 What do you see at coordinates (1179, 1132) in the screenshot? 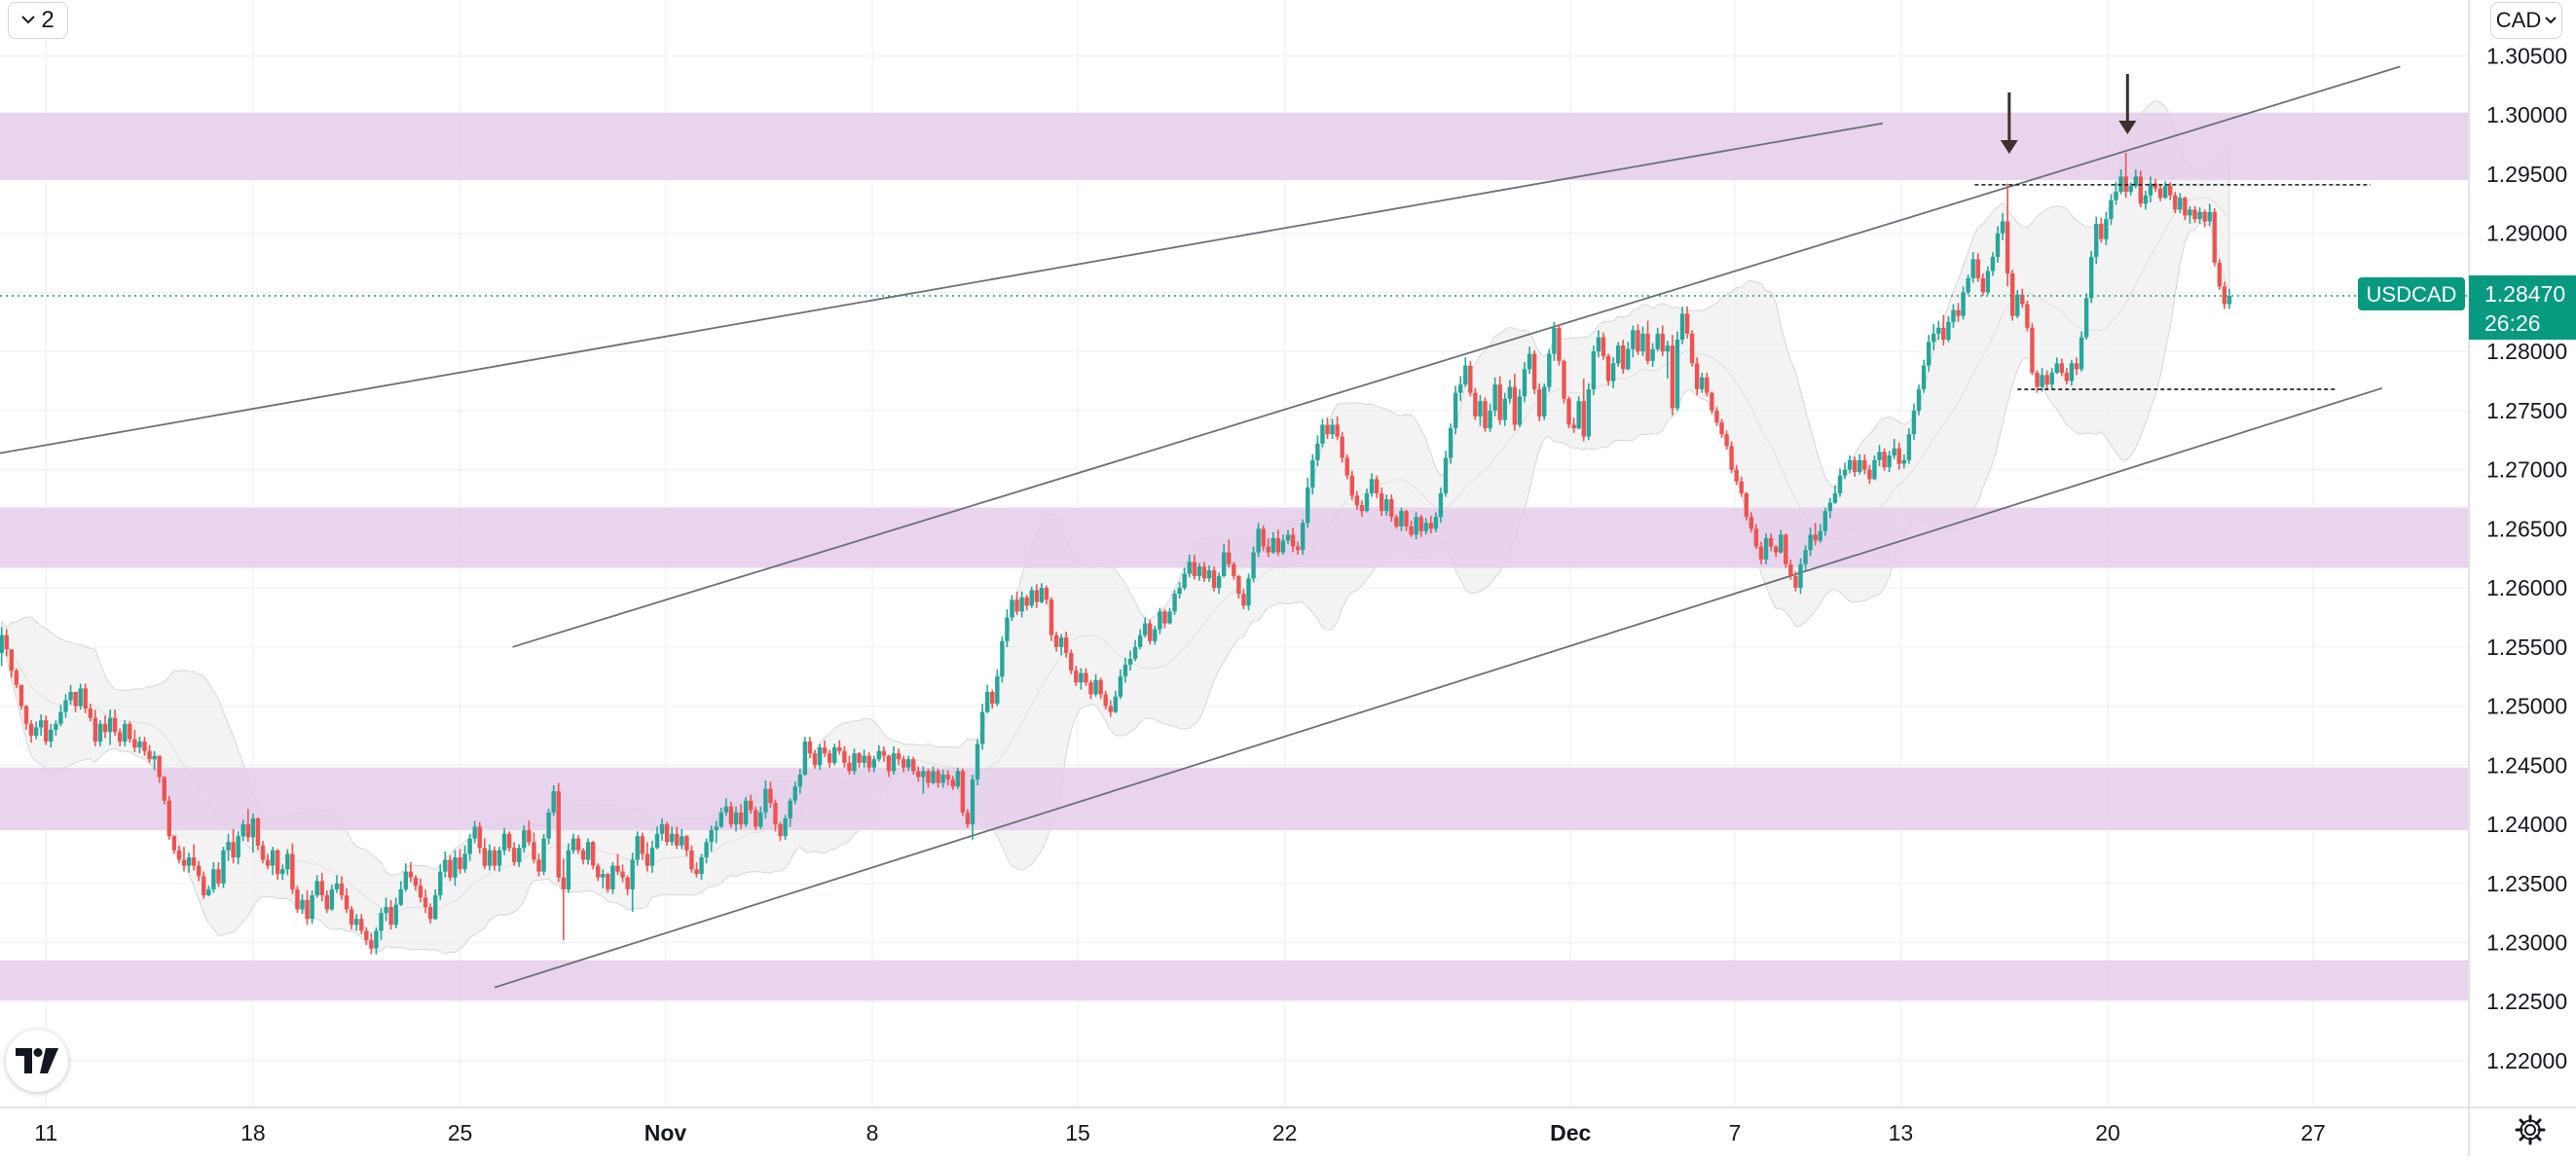
I see `time-axis-labels: 11 18 25 Nov 8 15 22 Dec 7 13 20 27` at bounding box center [1179, 1132].